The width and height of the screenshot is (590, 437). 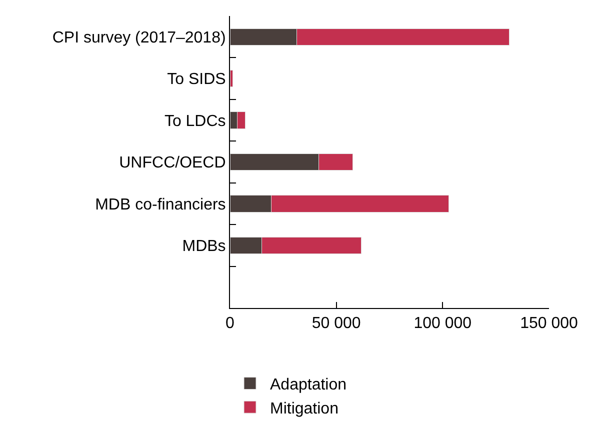 I want to click on x-tick-label: 100 000, so click(x=443, y=323).